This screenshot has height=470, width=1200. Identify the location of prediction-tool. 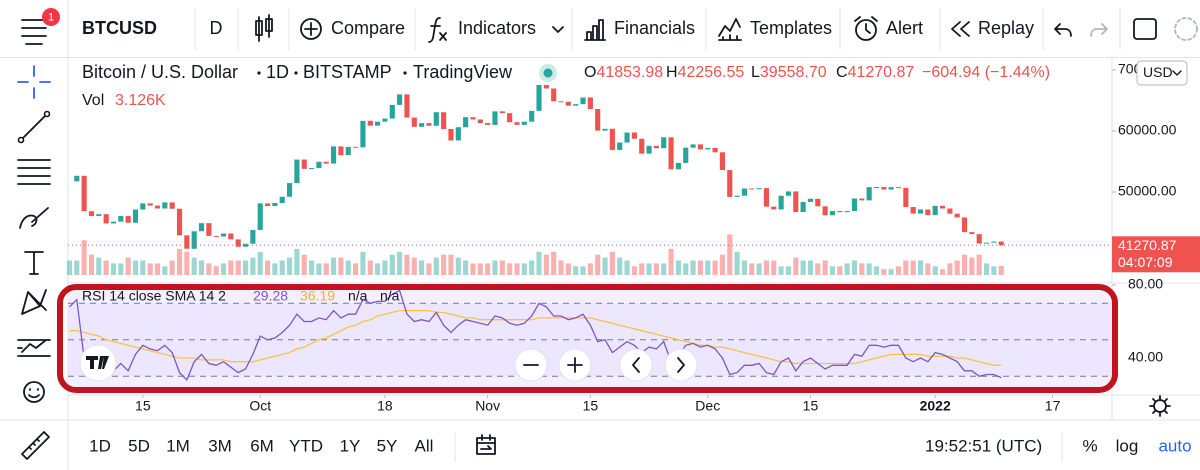
(34, 348).